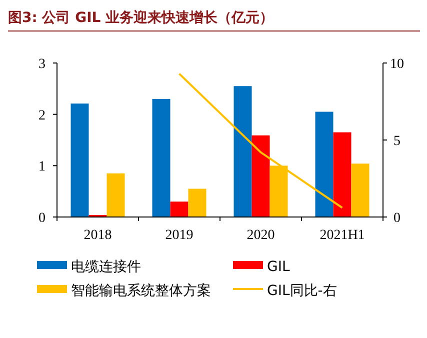 The image size is (427, 338). What do you see at coordinates (42, 64) in the screenshot?
I see `y-tick-label: 3` at bounding box center [42, 64].